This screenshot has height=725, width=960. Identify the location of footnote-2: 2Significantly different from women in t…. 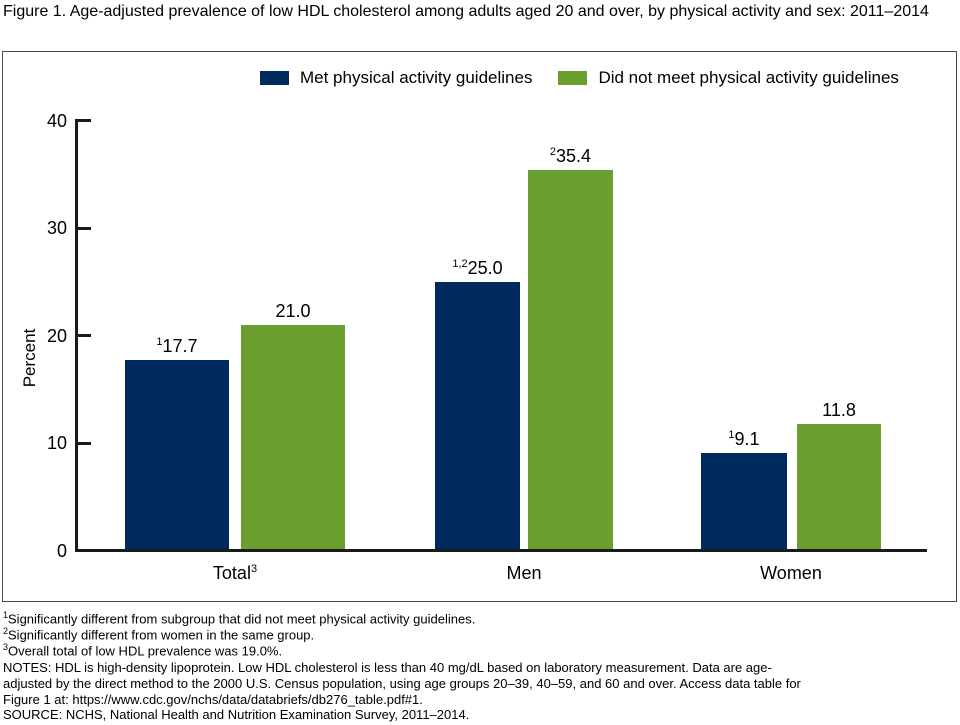
(408, 635).